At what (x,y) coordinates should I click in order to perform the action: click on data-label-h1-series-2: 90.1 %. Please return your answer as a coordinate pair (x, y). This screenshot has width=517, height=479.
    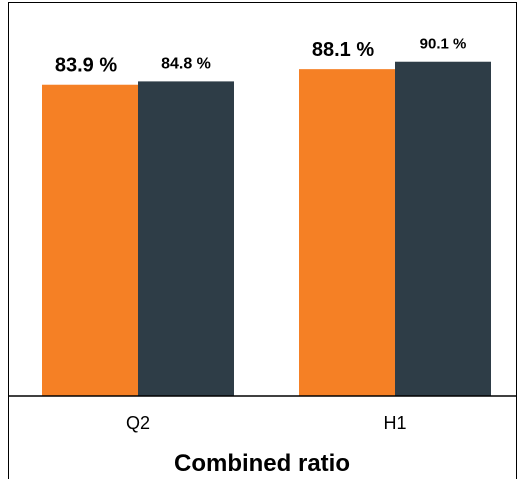
    Looking at the image, I should click on (443, 44).